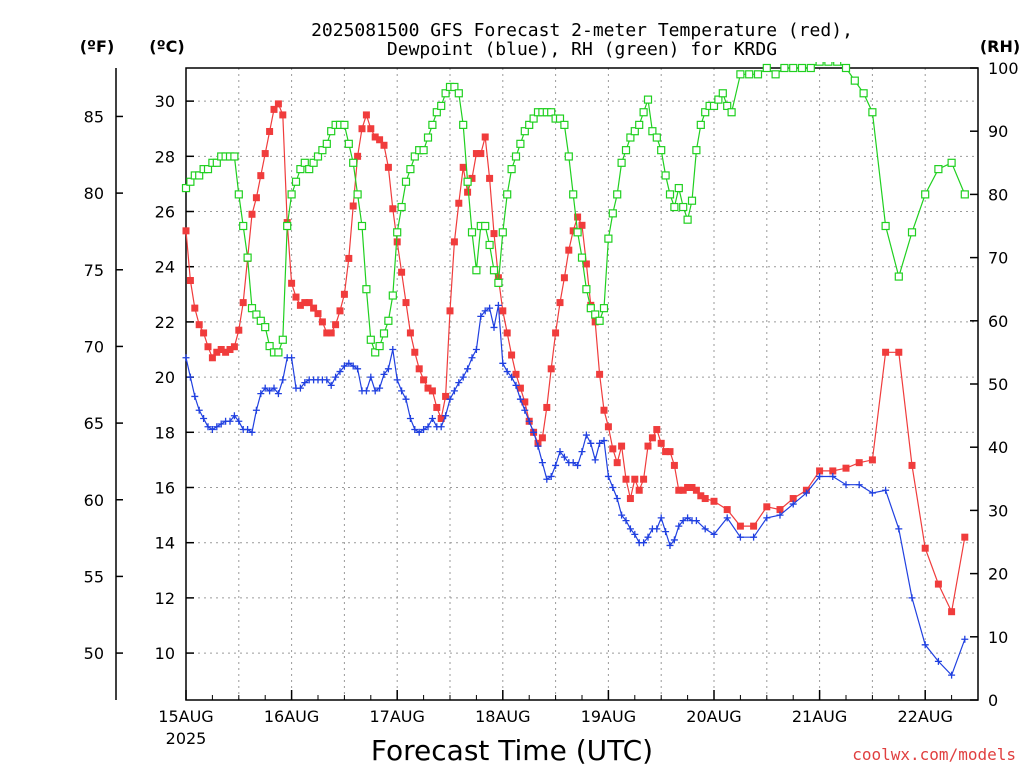 This screenshot has height=768, width=1024. I want to click on celsius-tick-label: 10, so click(165, 653).